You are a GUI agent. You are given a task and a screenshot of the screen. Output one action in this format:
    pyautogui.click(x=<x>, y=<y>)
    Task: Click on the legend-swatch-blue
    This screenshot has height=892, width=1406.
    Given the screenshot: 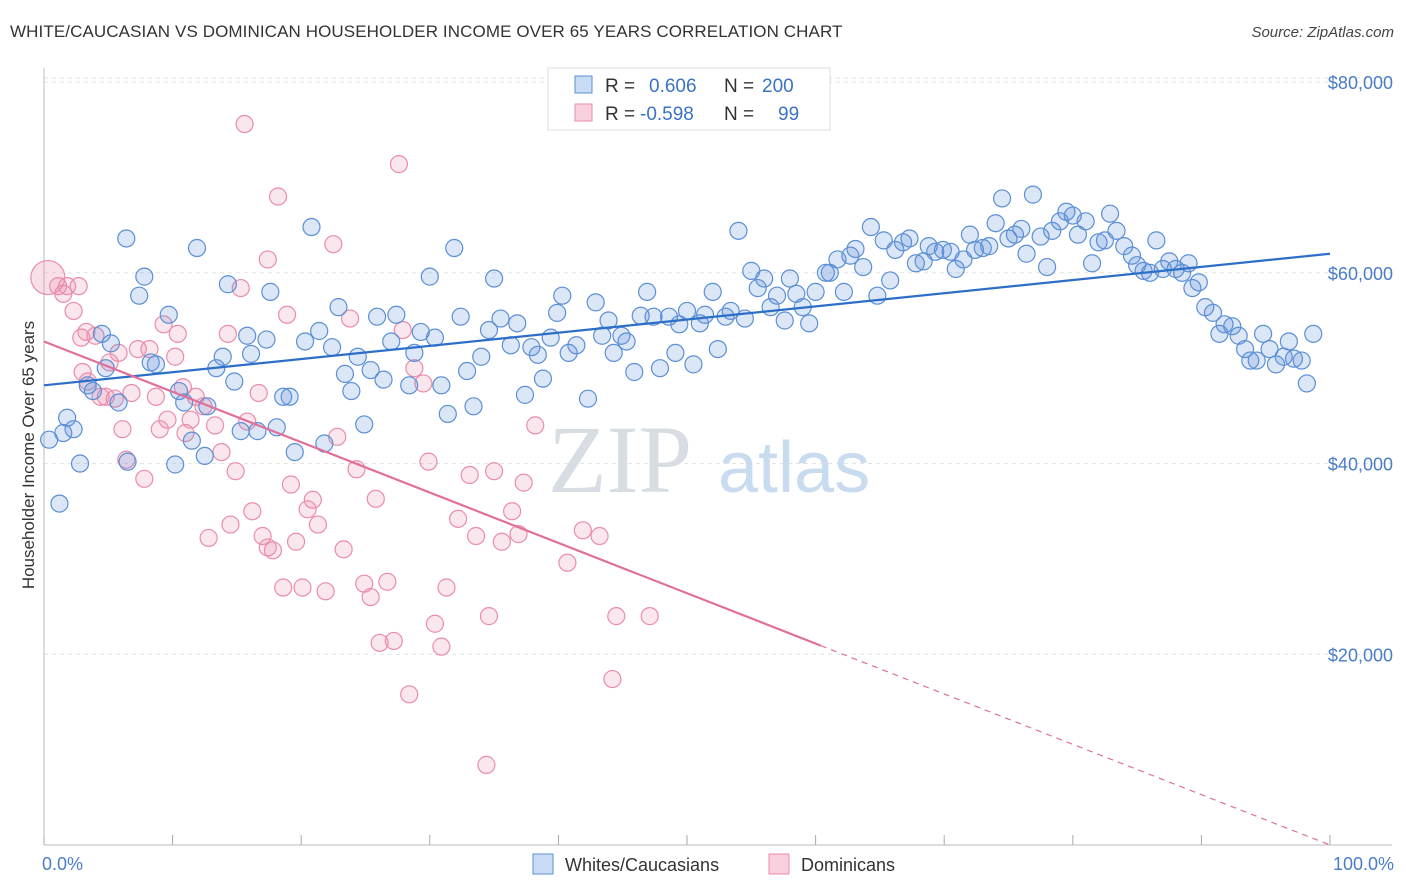 What is the action you would take?
    pyautogui.click(x=583, y=84)
    